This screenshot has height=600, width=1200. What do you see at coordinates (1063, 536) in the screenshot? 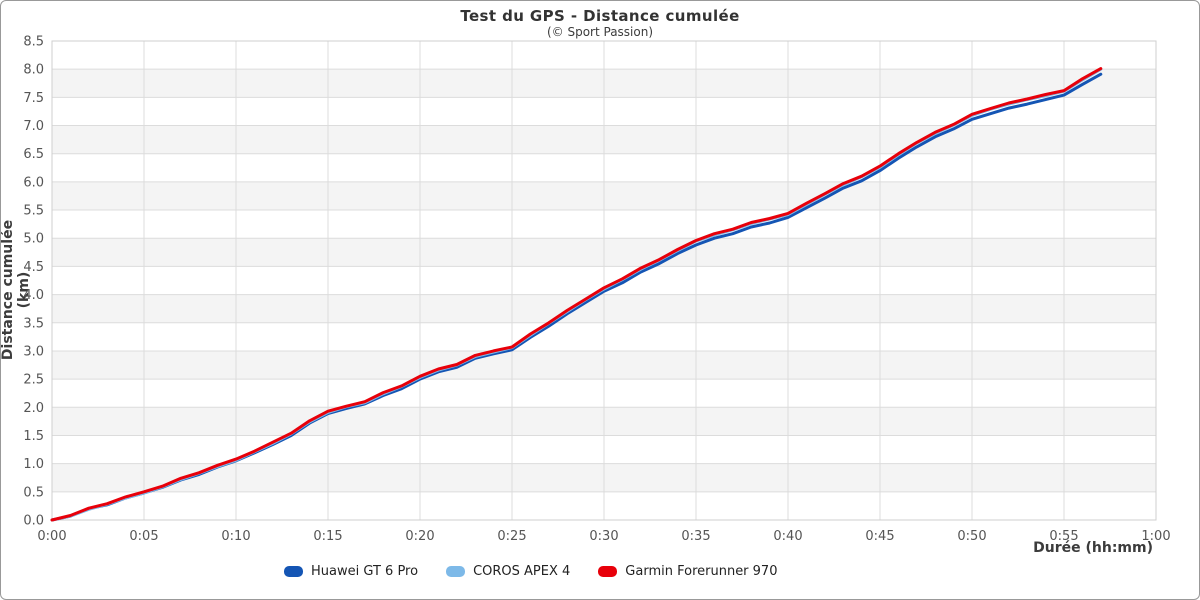
I see `x-tick-label: 0:55` at bounding box center [1063, 536].